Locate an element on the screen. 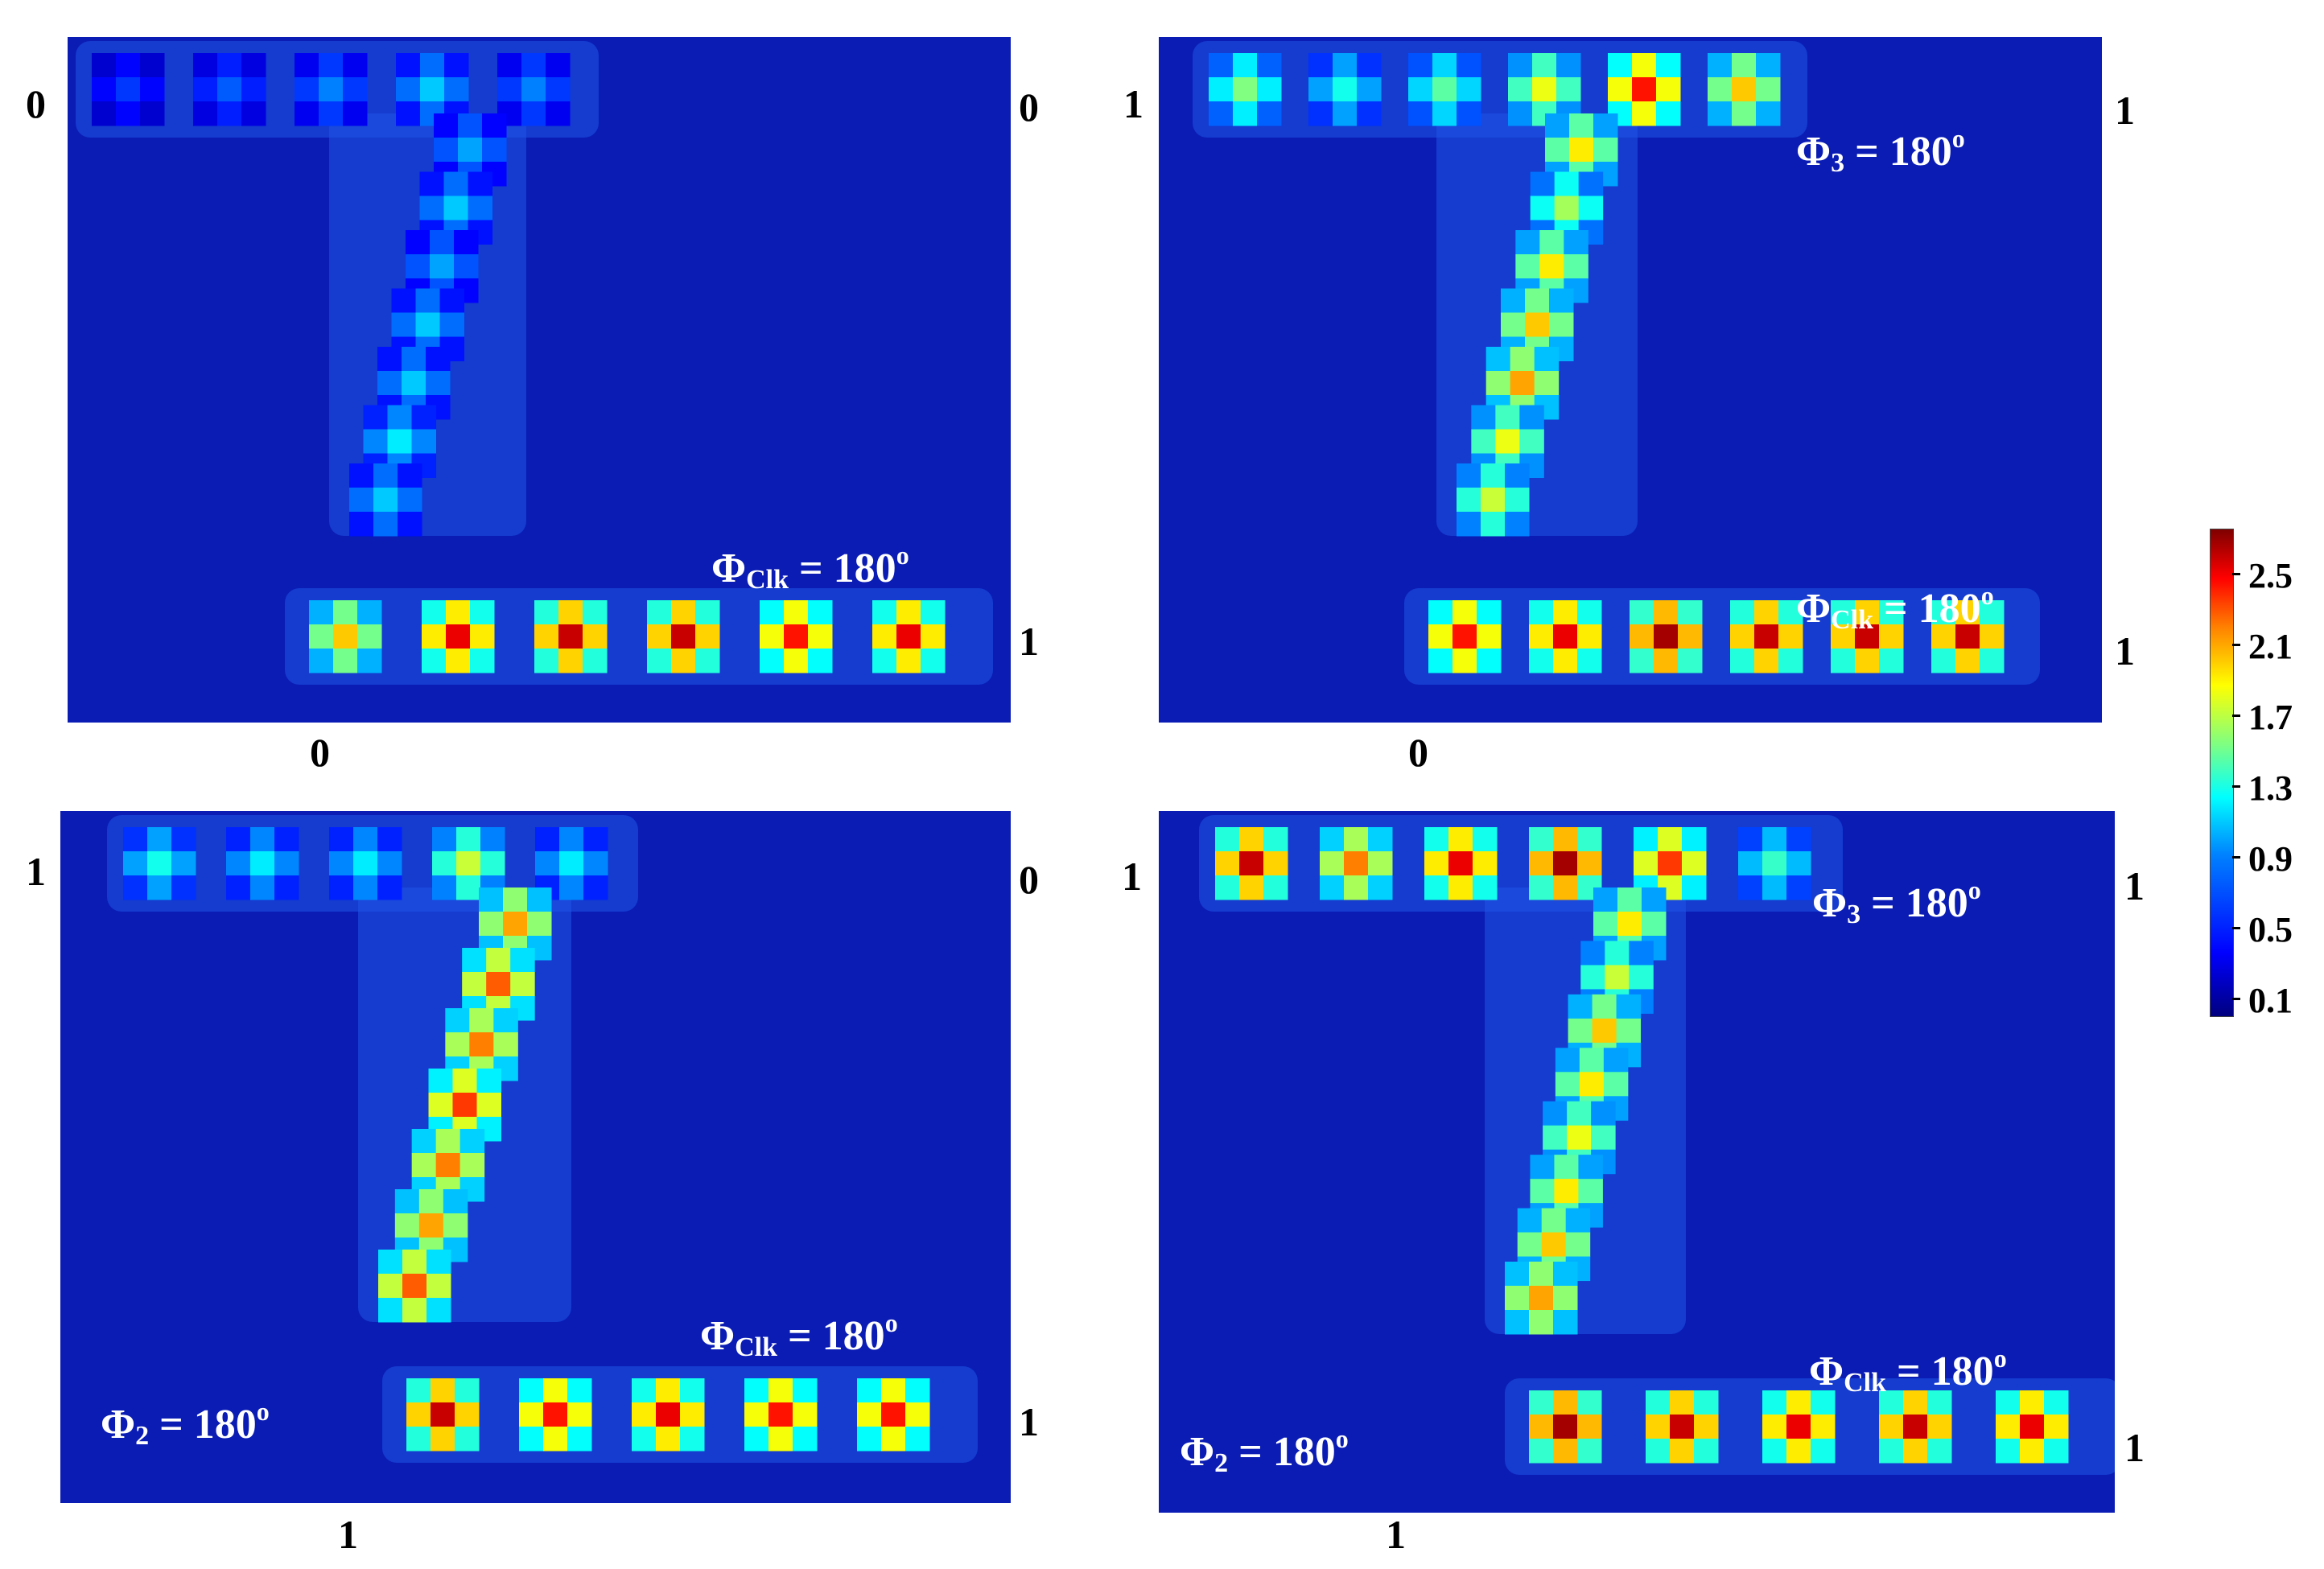 The width and height of the screenshot is (2324, 1569). port-bottom-left-in: 1 is located at coordinates (36, 871).